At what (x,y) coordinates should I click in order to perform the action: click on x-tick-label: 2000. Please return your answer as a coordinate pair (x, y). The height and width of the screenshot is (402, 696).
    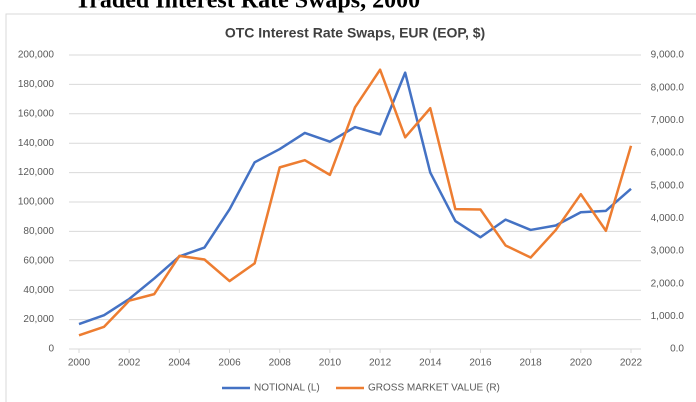
    Looking at the image, I should click on (79, 363).